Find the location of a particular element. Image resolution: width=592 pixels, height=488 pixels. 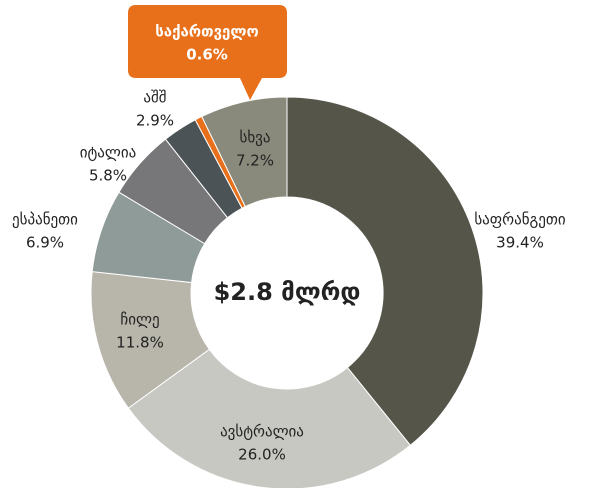

slice-value-label: 26.0% is located at coordinates (262, 455).